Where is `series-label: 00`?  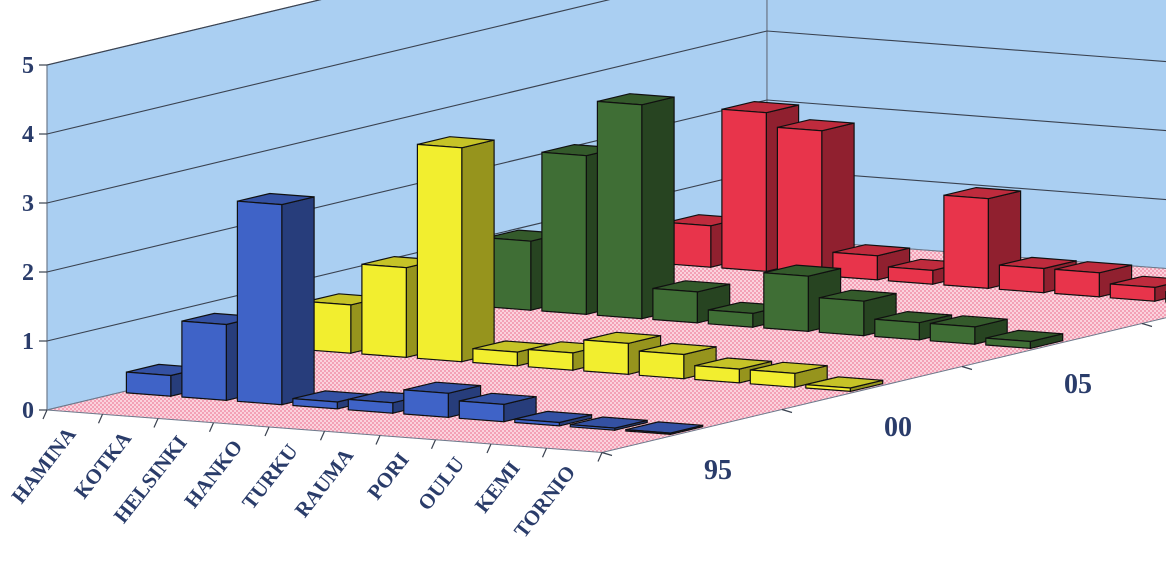
series-label: 00 is located at coordinates (898, 427).